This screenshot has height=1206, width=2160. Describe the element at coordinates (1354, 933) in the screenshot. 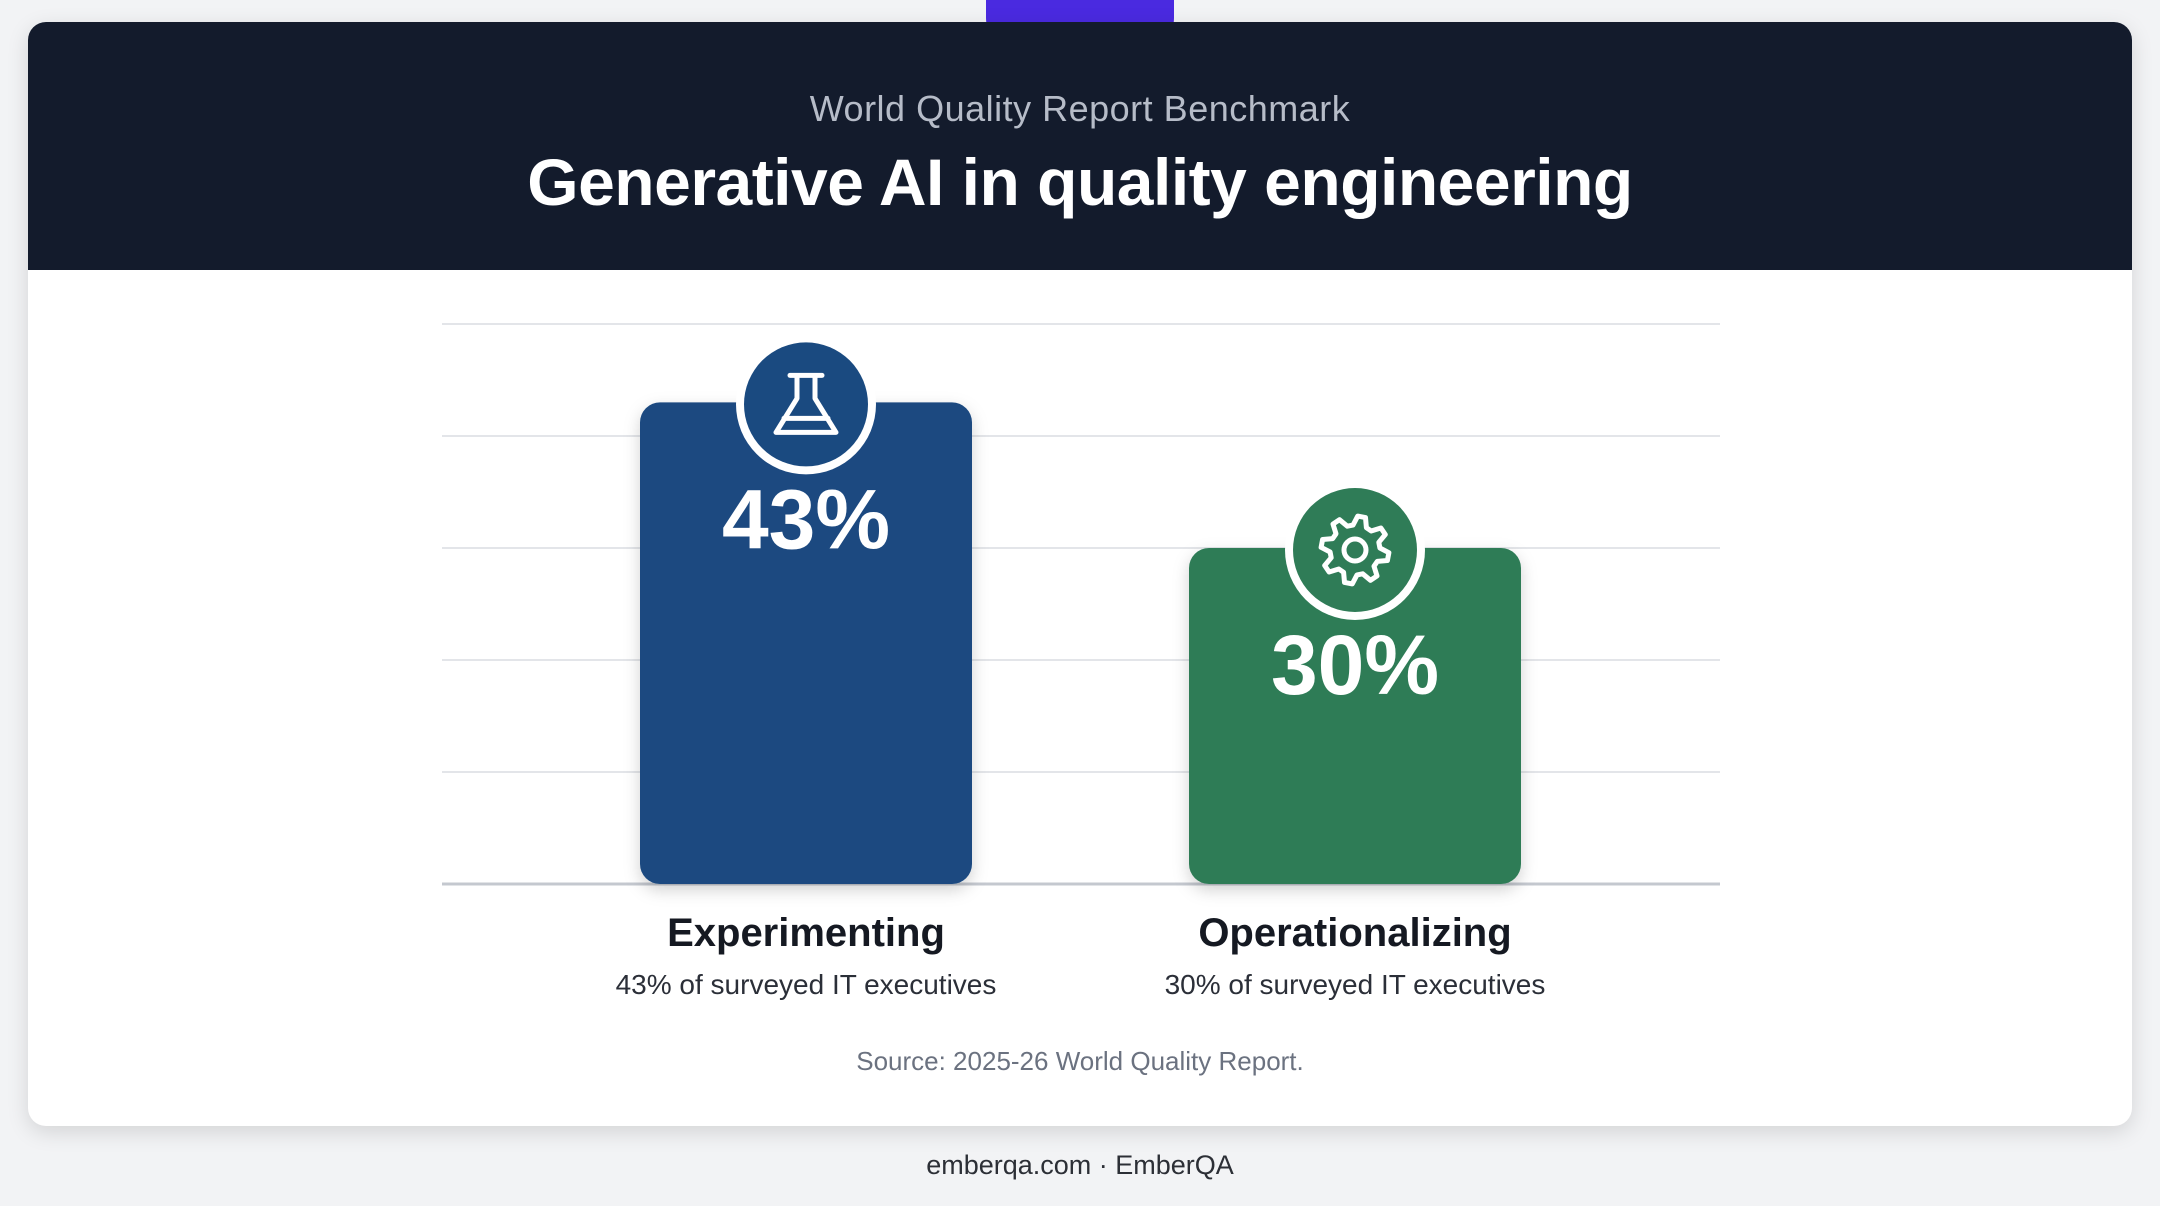

I see `category-label: Operationalizing` at that location.